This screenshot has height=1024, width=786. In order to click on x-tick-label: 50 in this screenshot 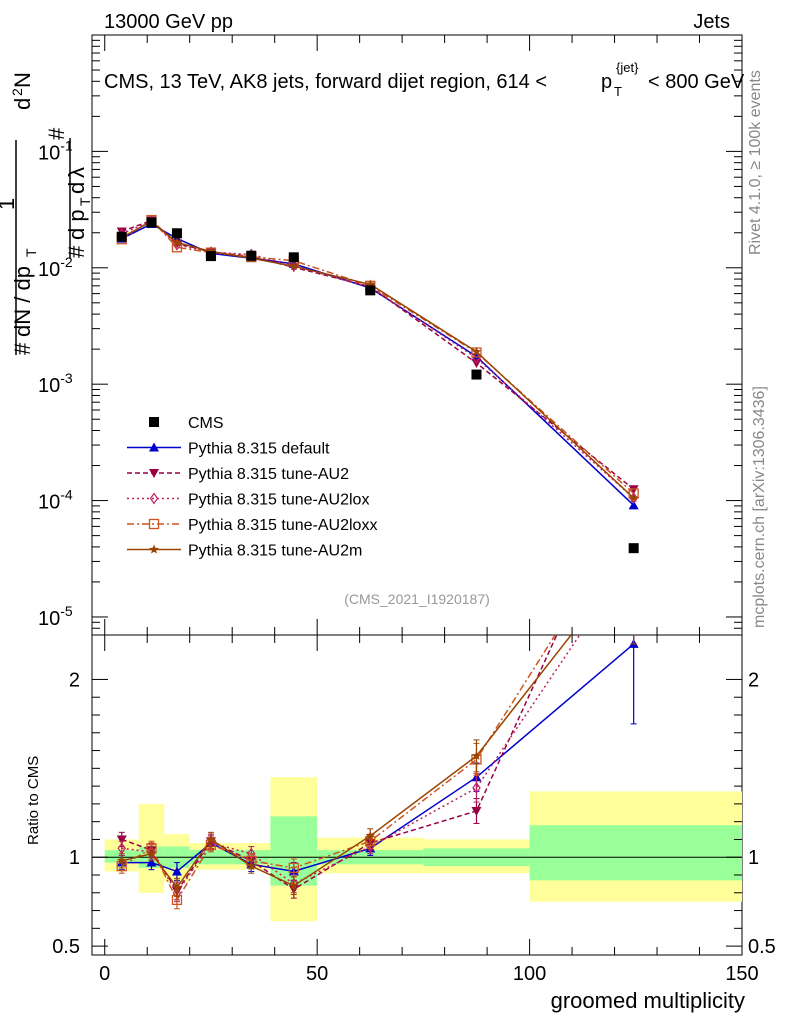, I will do `click(317, 974)`.